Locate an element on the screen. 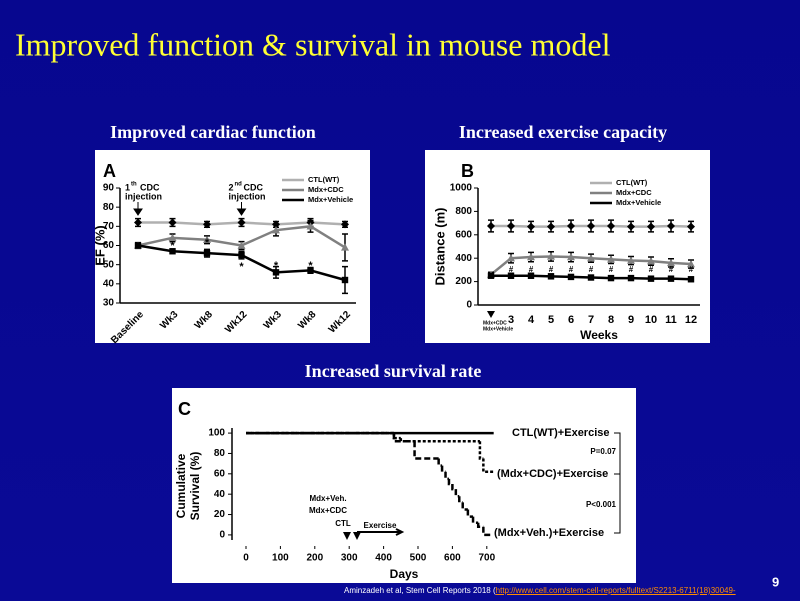 The height and width of the screenshot is (601, 800). x-tick-label: 200 is located at coordinates (314, 558).